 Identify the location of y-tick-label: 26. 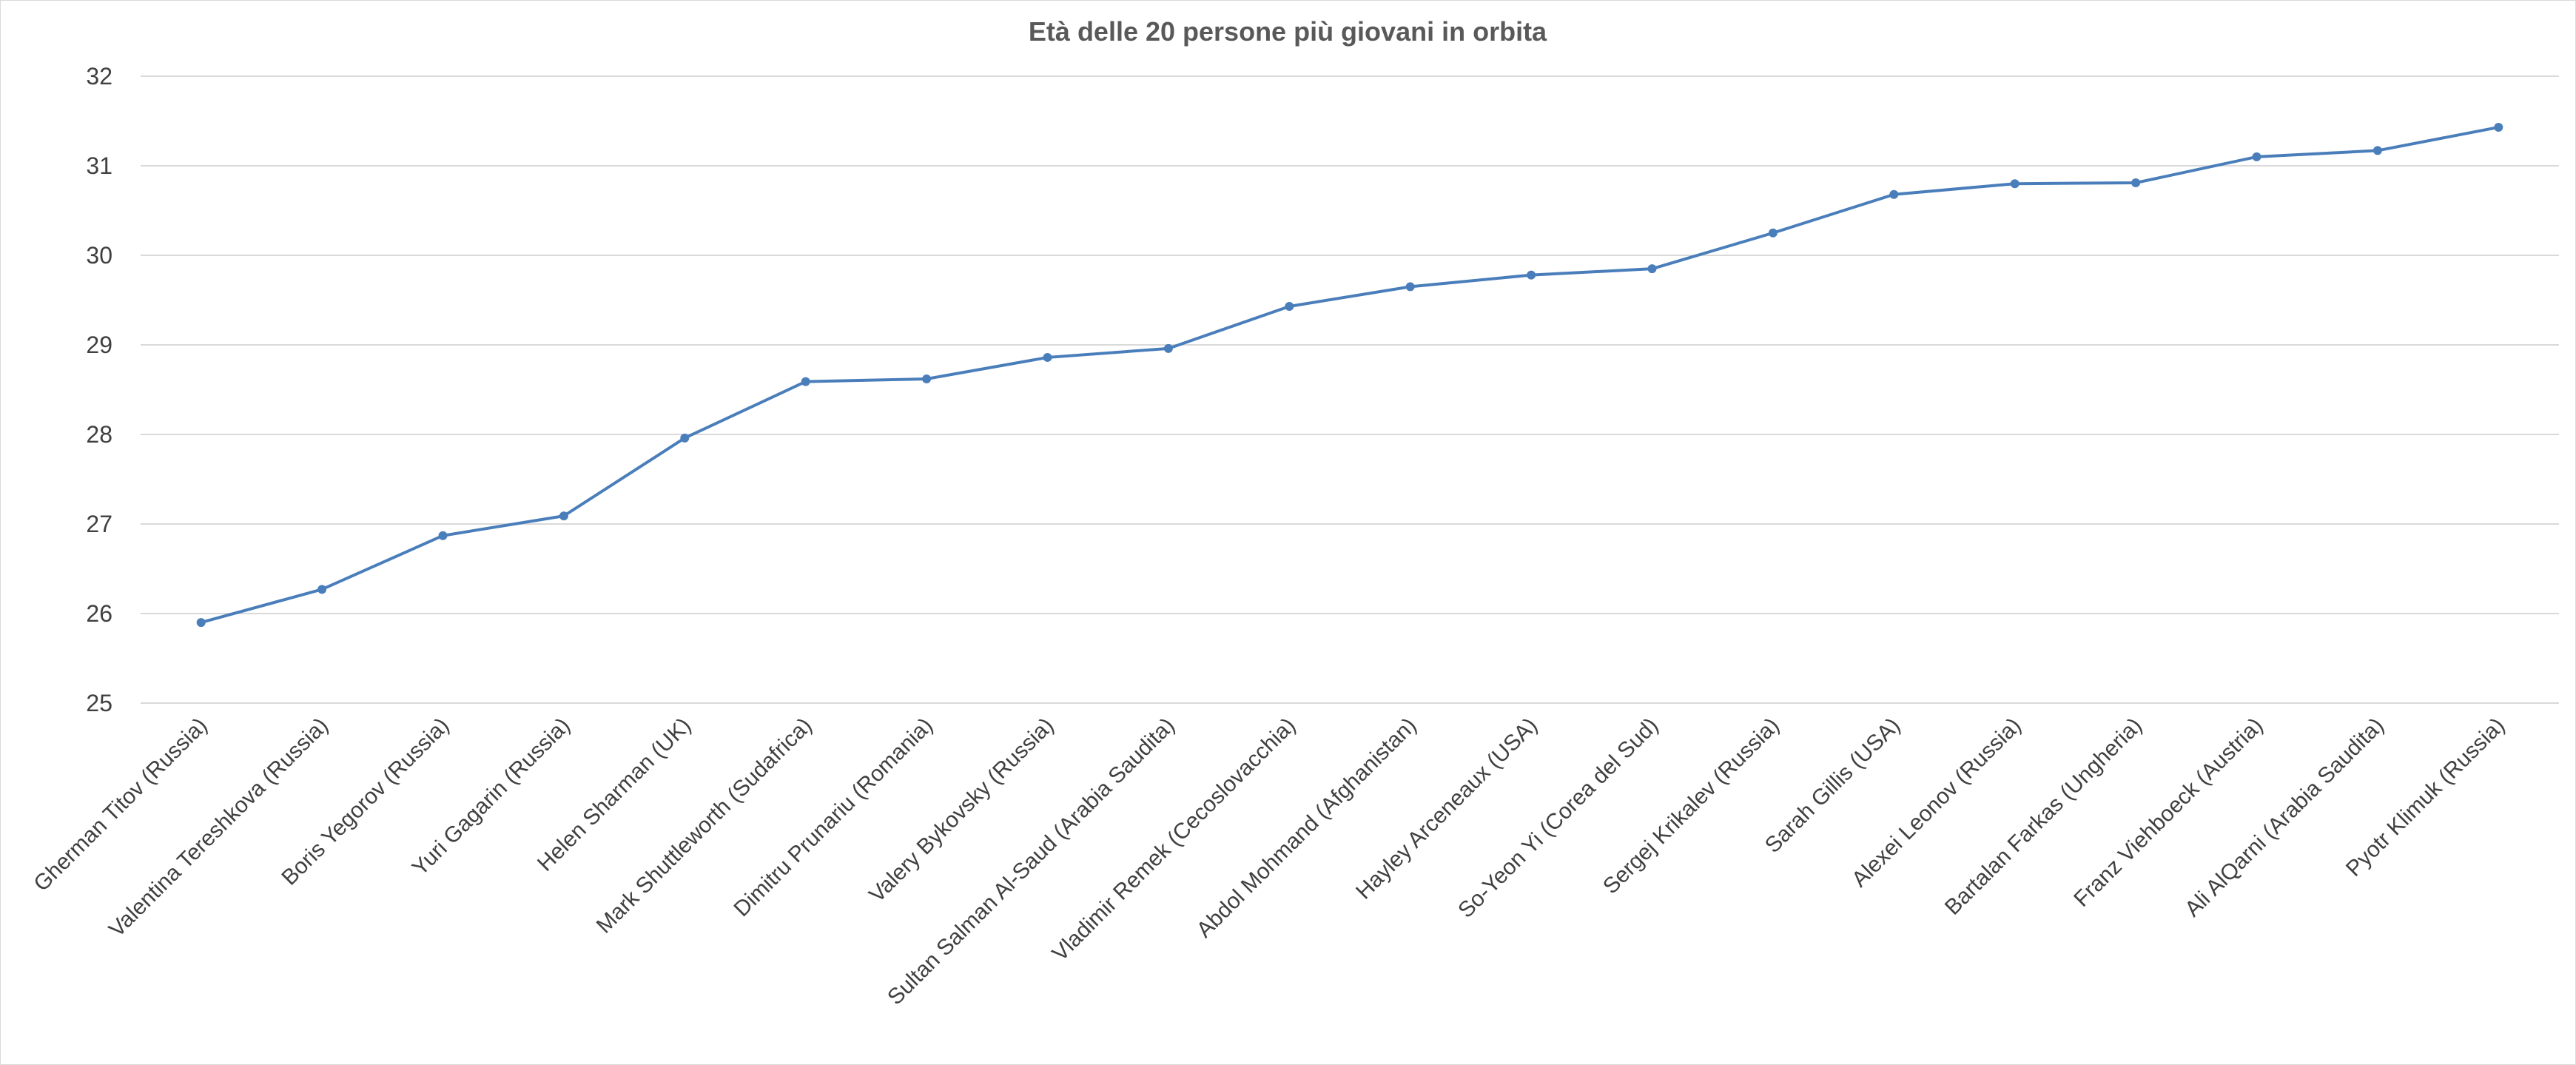
(99, 613).